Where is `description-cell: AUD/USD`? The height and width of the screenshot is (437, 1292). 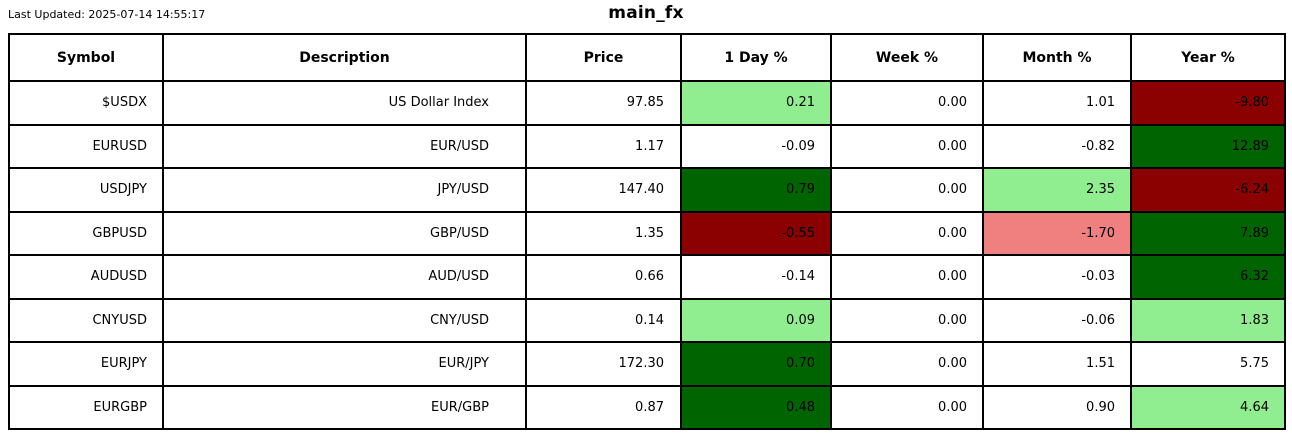
description-cell: AUD/USD is located at coordinates (344, 277).